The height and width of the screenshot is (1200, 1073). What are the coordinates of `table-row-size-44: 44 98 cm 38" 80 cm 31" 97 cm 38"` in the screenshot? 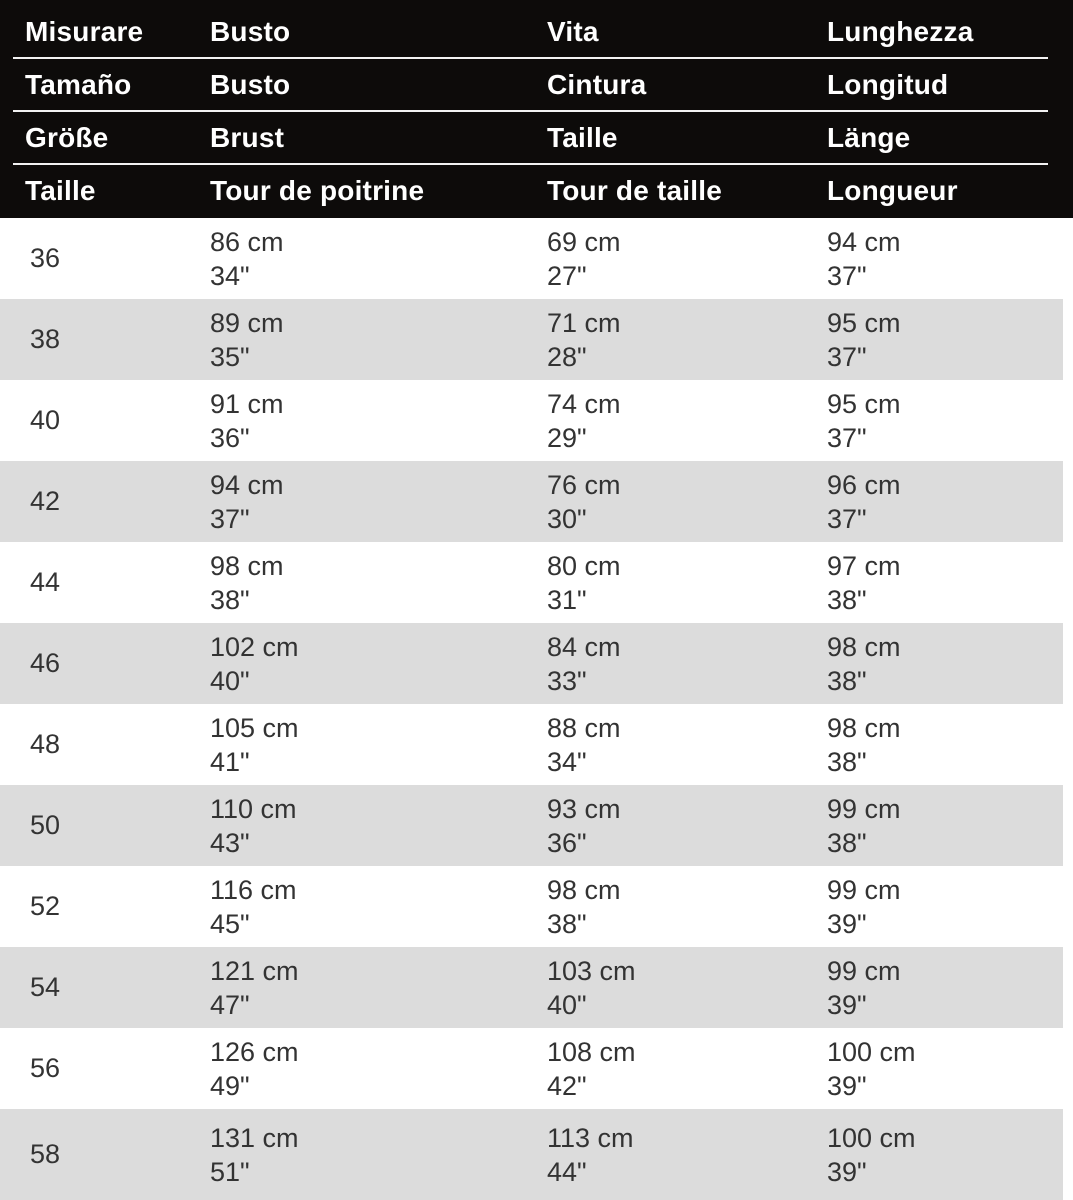 It's located at (536, 582).